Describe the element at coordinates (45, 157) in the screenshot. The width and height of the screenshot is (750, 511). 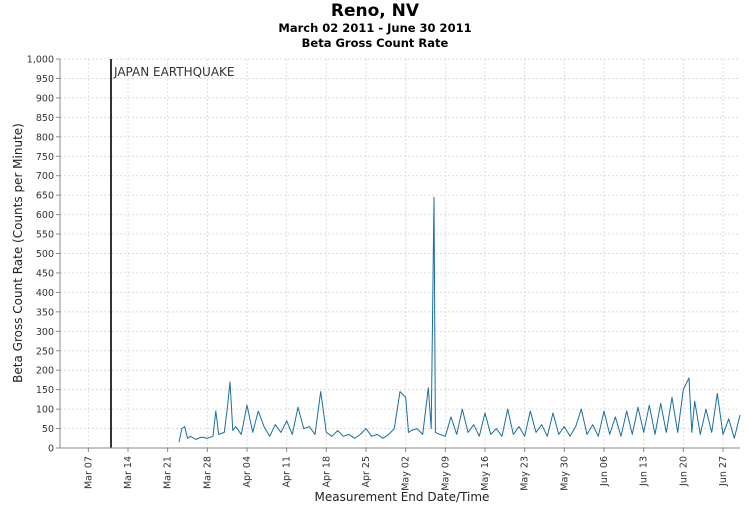
I see `y-tick-label: 750` at that location.